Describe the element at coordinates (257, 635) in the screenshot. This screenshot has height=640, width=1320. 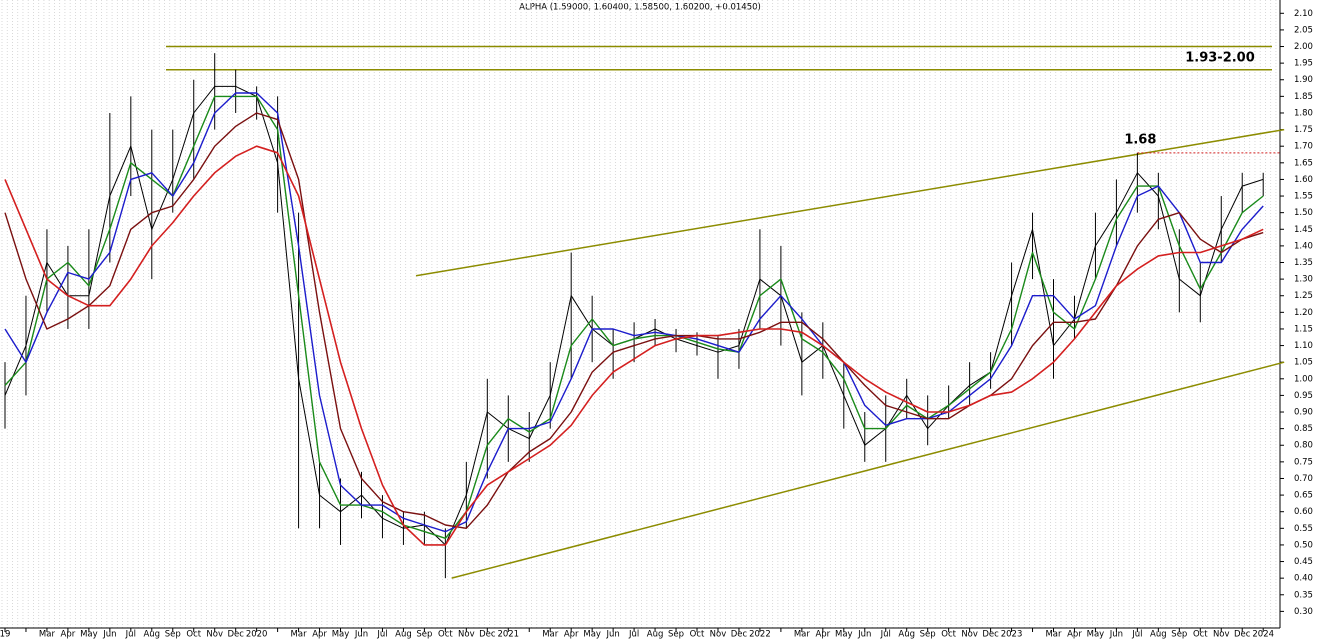
I see `x-tick-label: 2020` at that location.